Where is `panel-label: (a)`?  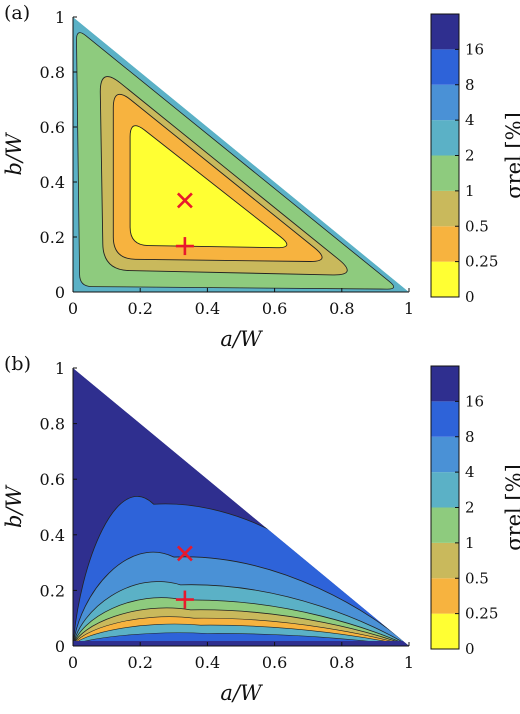 panel-label: (a) is located at coordinates (17, 13).